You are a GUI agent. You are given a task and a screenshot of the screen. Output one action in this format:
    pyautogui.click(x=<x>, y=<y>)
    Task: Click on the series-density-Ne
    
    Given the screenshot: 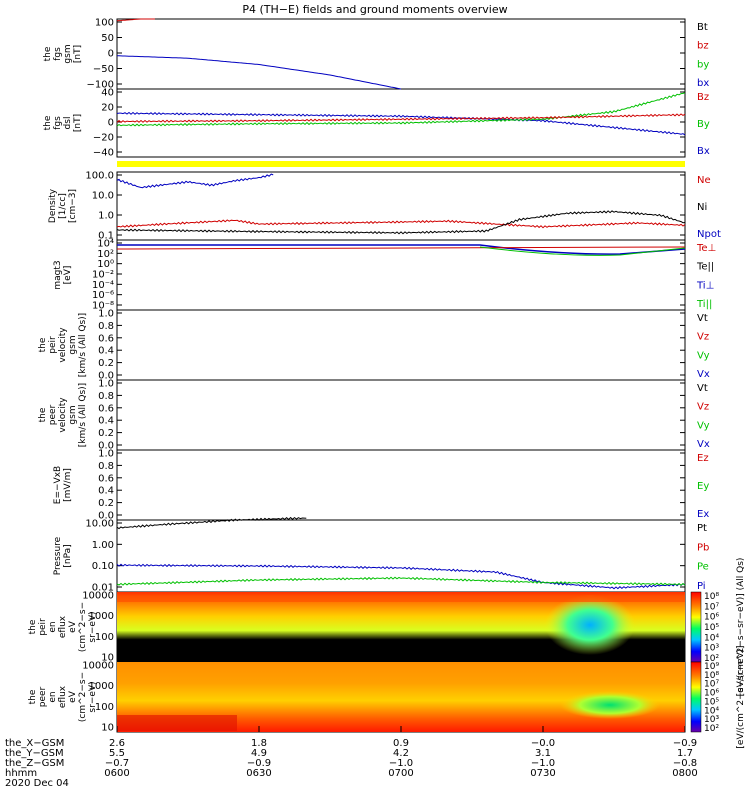 What is the action you would take?
    pyautogui.click(x=401, y=224)
    